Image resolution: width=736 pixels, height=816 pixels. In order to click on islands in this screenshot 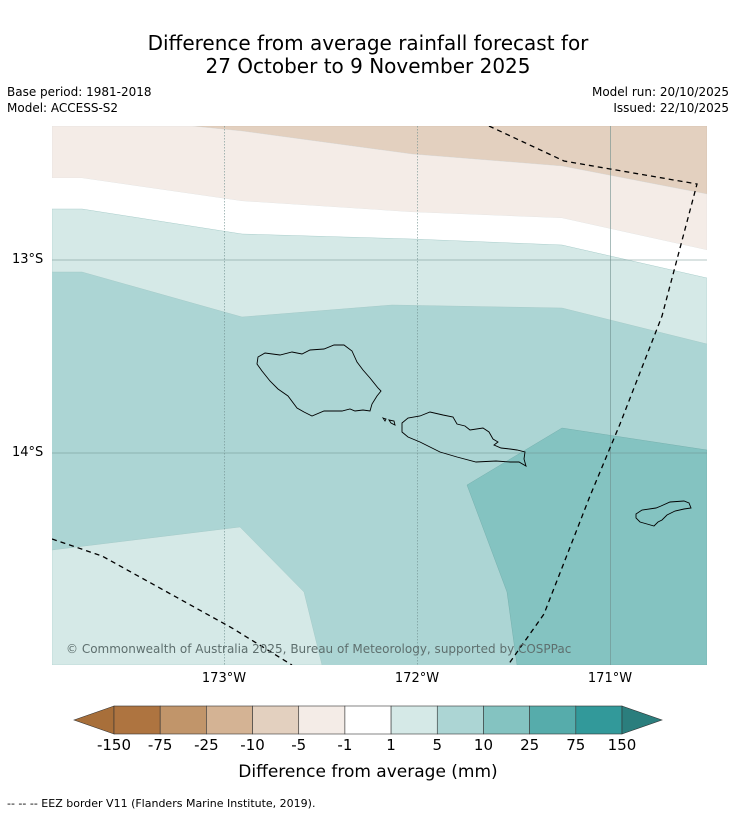, I will do `click(474, 435)`.